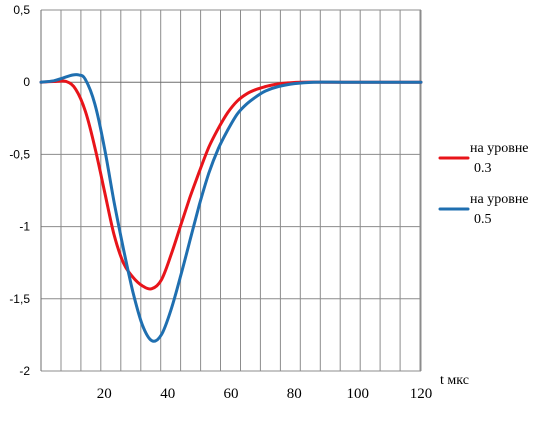 The height and width of the screenshot is (448, 558). Describe the element at coordinates (499, 148) in the screenshot. I see `legend-label-1: на уровне` at that location.